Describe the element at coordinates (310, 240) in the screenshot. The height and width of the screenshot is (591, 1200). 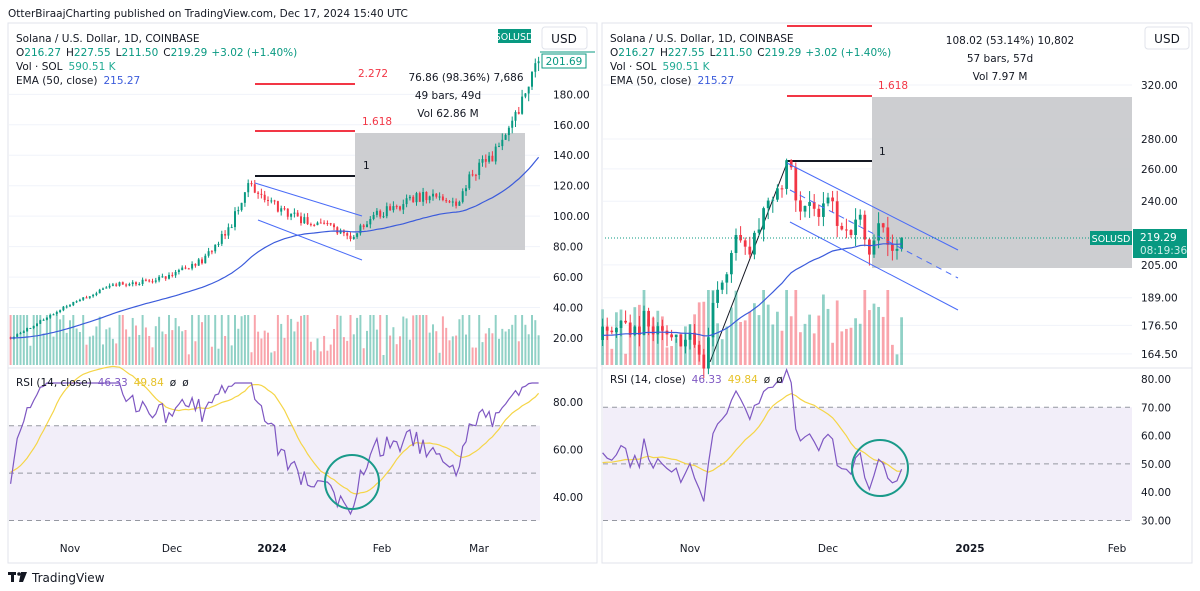
I see `left-channel-lower` at that location.